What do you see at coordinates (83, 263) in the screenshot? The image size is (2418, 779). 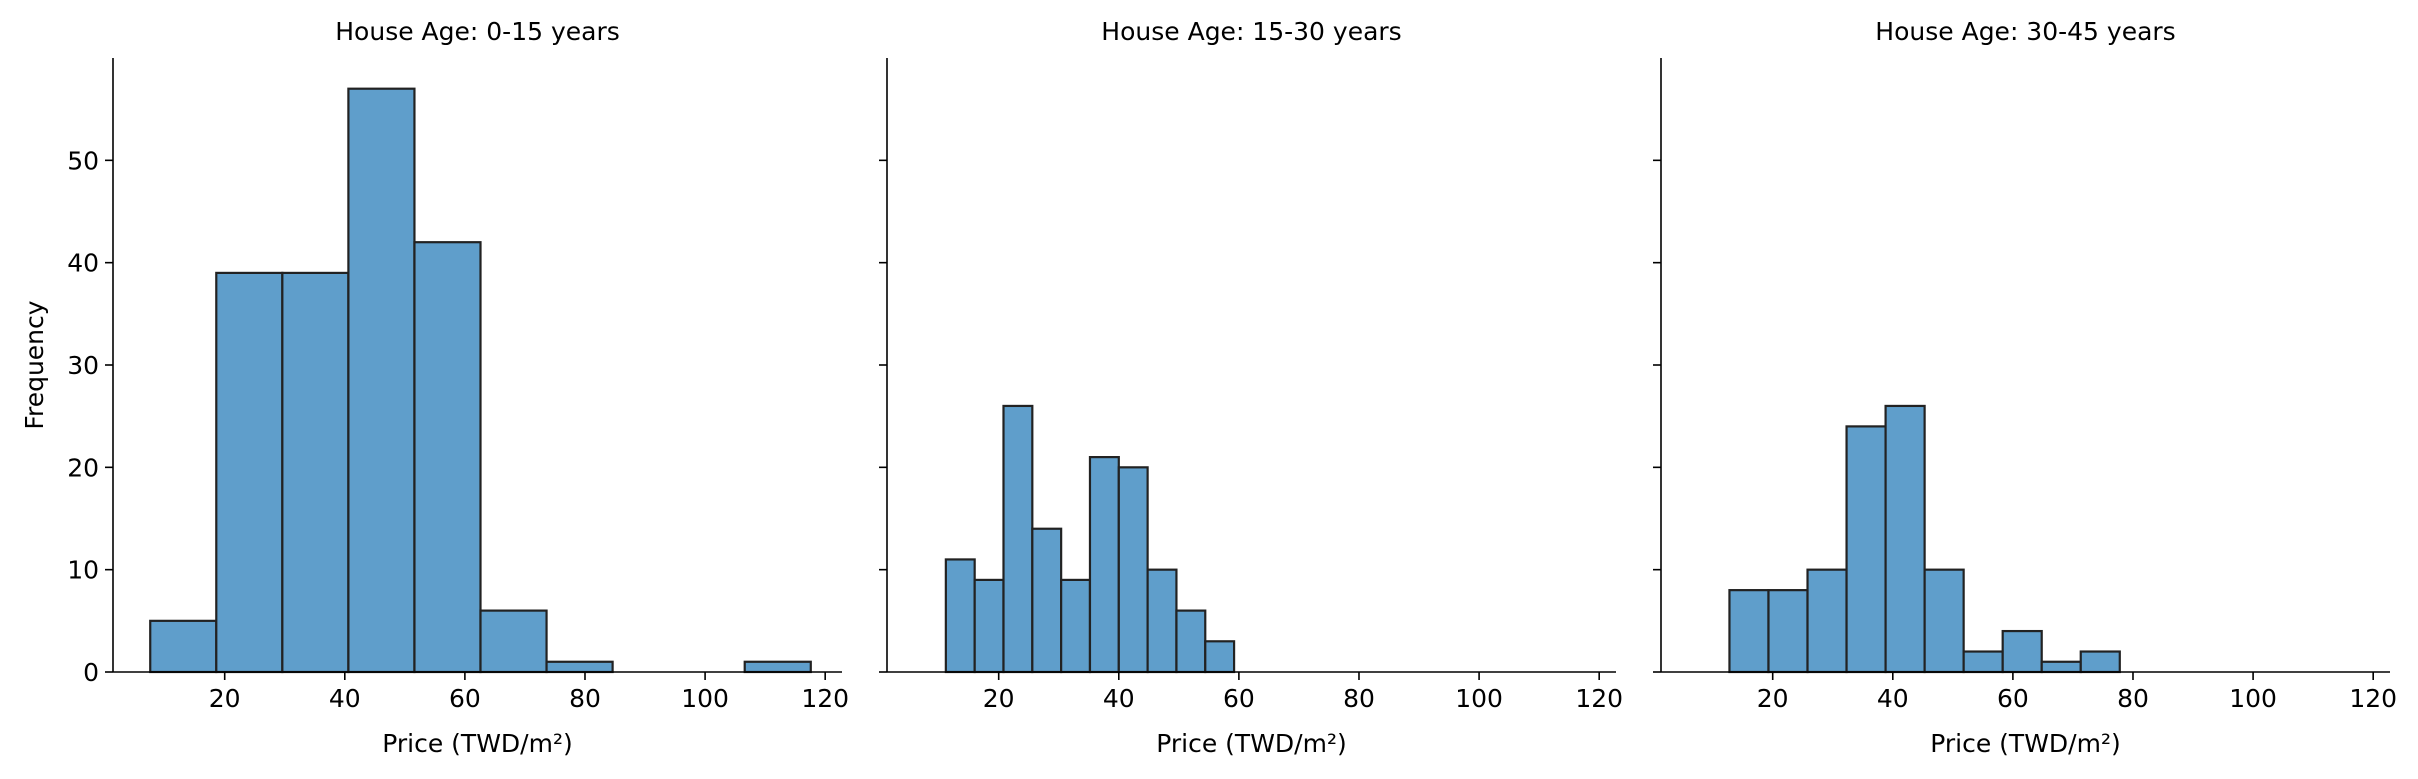 I see `y-tick-label: 40` at bounding box center [83, 263].